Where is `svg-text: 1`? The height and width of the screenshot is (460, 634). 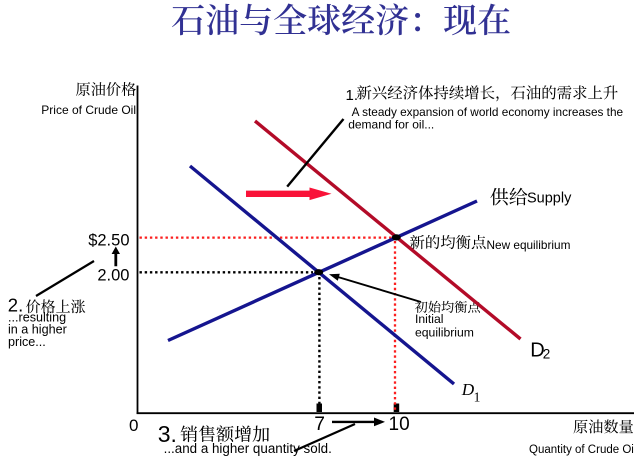
svg-text: 1 is located at coordinates (477, 397).